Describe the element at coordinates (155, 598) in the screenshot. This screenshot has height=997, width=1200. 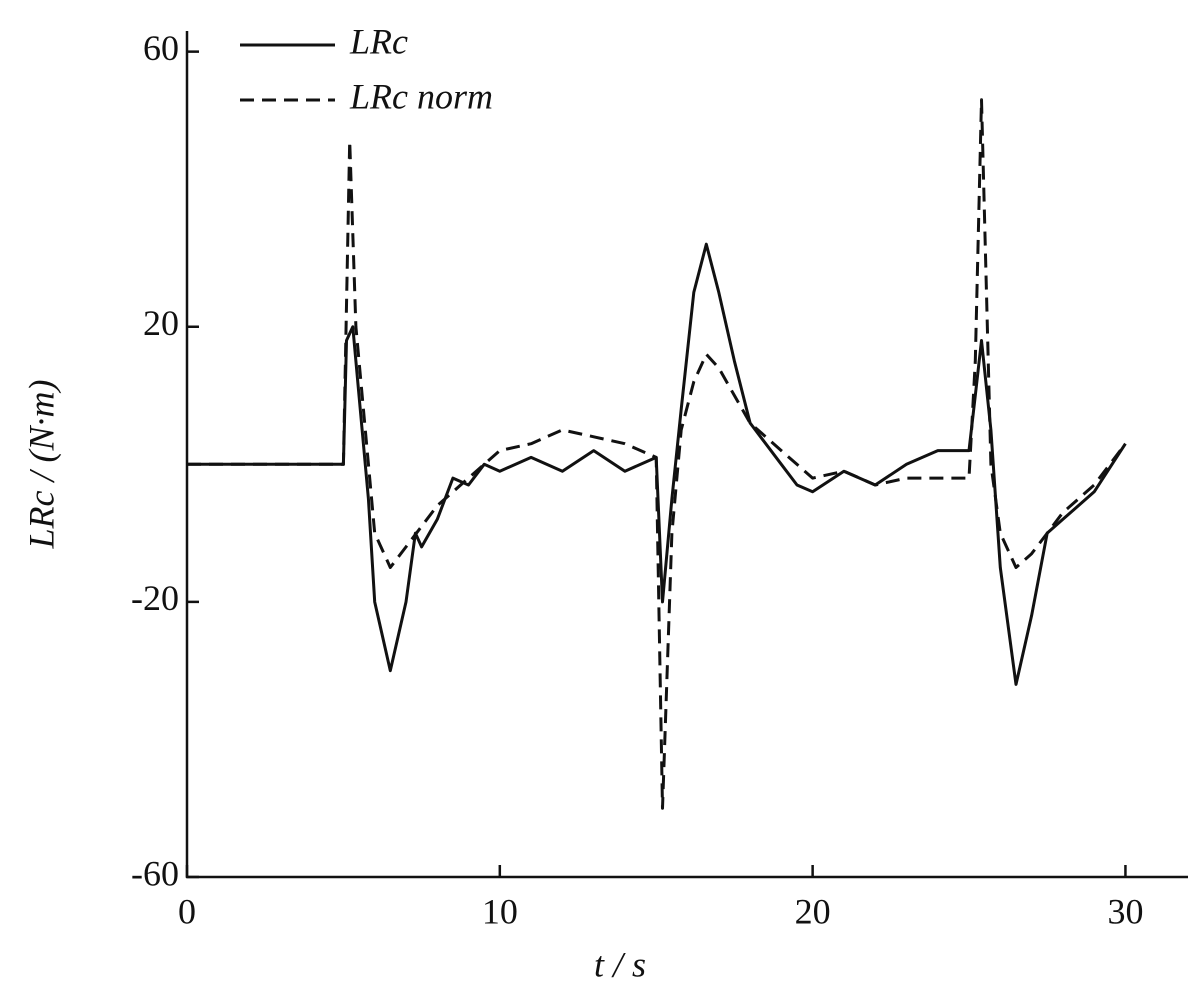
I see `y-tick-label: -20` at that location.